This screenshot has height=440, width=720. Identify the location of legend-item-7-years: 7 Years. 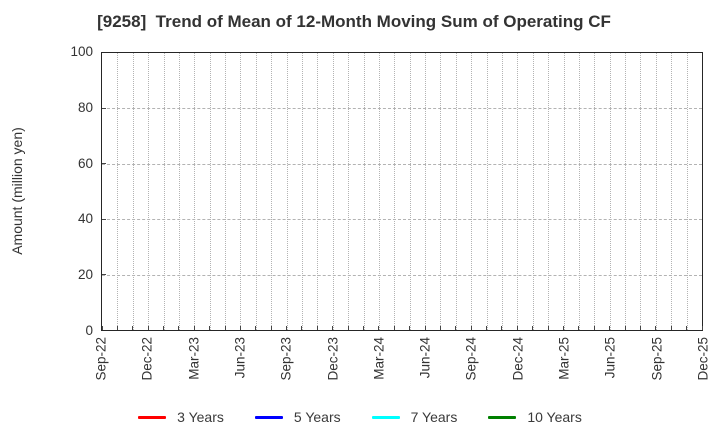
(414, 417).